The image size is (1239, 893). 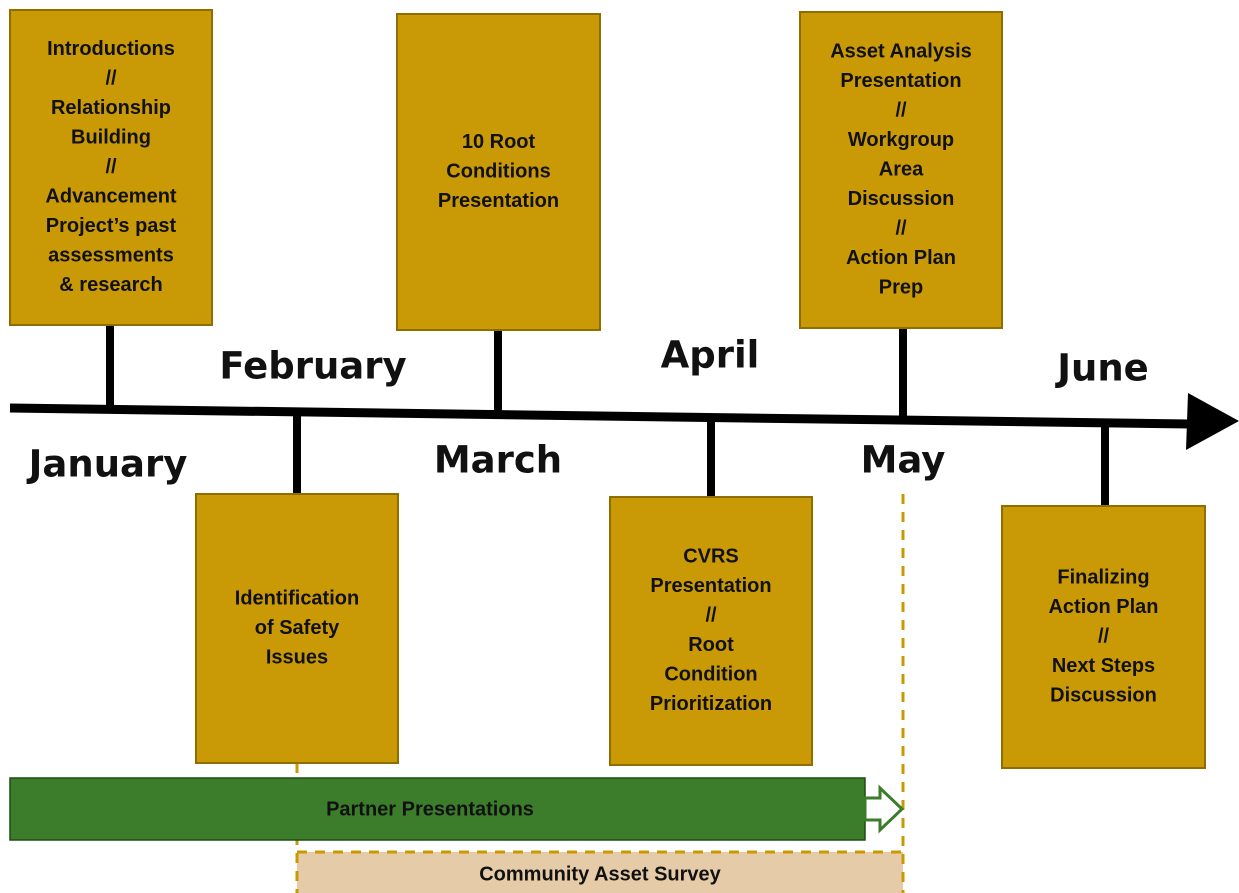 I want to click on axis, so click(x=600, y=416).